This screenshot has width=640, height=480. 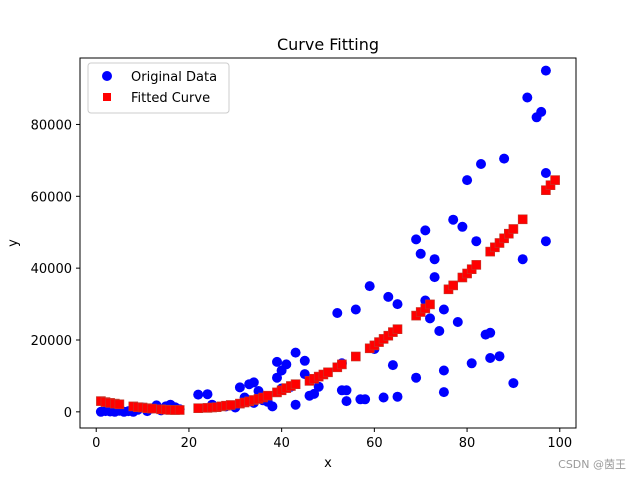 What do you see at coordinates (51, 197) in the screenshot?
I see `y-tick-label: 60000` at bounding box center [51, 197].